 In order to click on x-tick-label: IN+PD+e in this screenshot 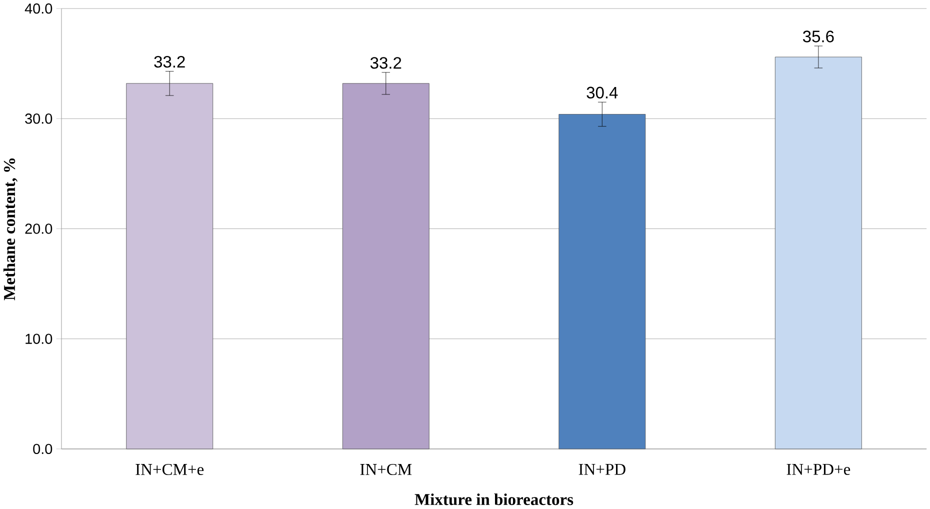, I will do `click(818, 470)`.